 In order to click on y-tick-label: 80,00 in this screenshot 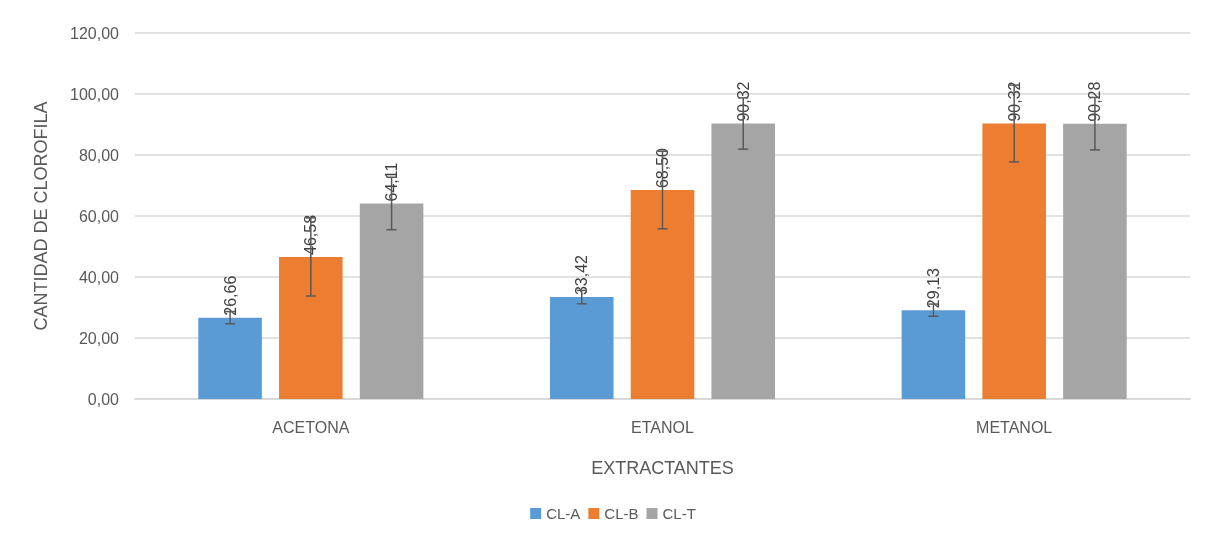, I will do `click(99, 155)`.